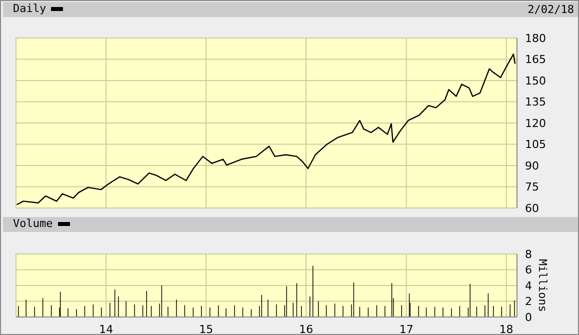 The width and height of the screenshot is (579, 335). What do you see at coordinates (528, 301) in the screenshot?
I see `y-tick-label: 2` at bounding box center [528, 301].